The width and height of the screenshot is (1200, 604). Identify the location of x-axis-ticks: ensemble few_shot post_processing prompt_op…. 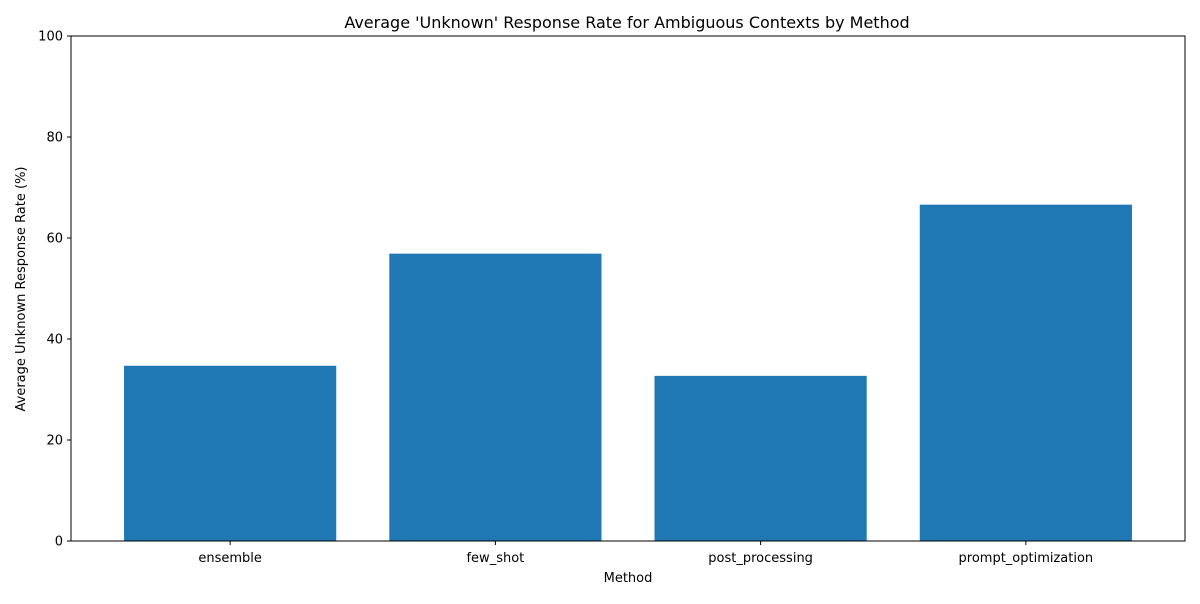
(645, 553).